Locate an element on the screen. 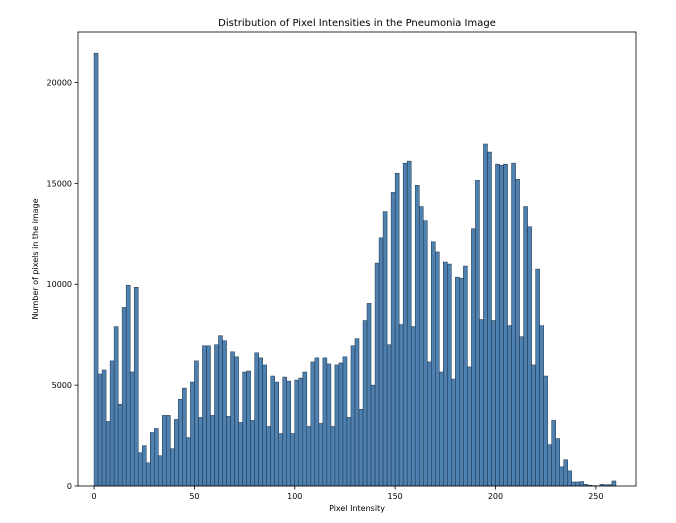 The image size is (676, 523). x-tick-label: 250 is located at coordinates (595, 496).